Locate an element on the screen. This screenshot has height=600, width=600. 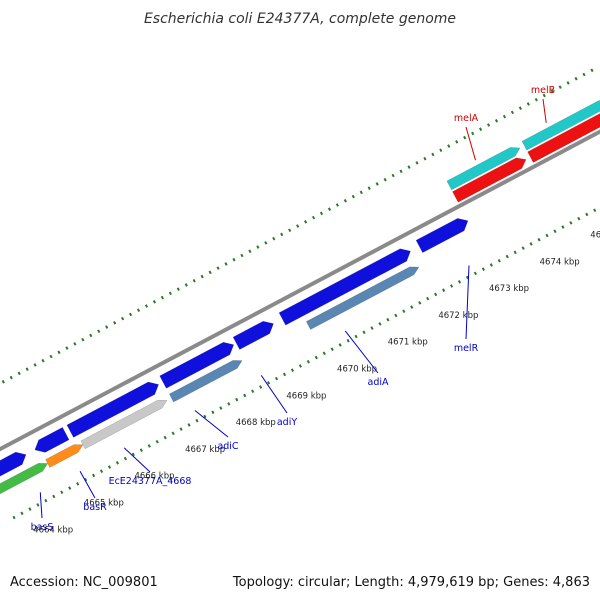
kbp-label: 4675 kbp is located at coordinates (595, 235).